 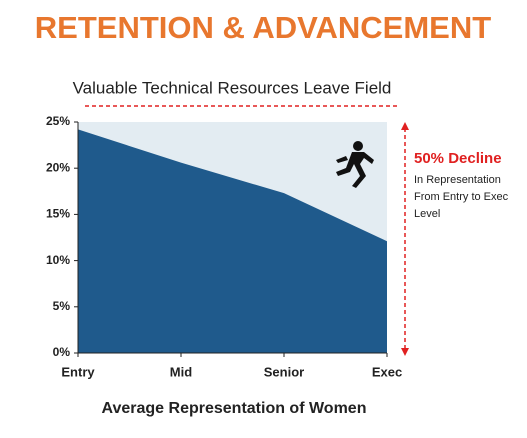 What do you see at coordinates (263, 27) in the screenshot?
I see `slide-title: RETENTION & ADVANCEMENT` at bounding box center [263, 27].